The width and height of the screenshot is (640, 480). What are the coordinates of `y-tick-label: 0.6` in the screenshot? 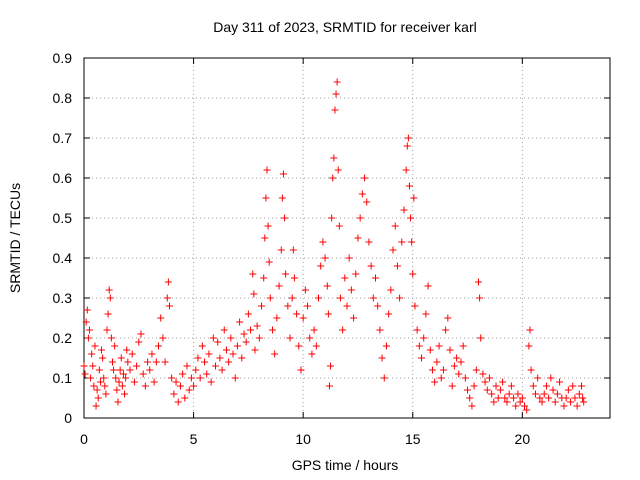 It's located at (63, 178).